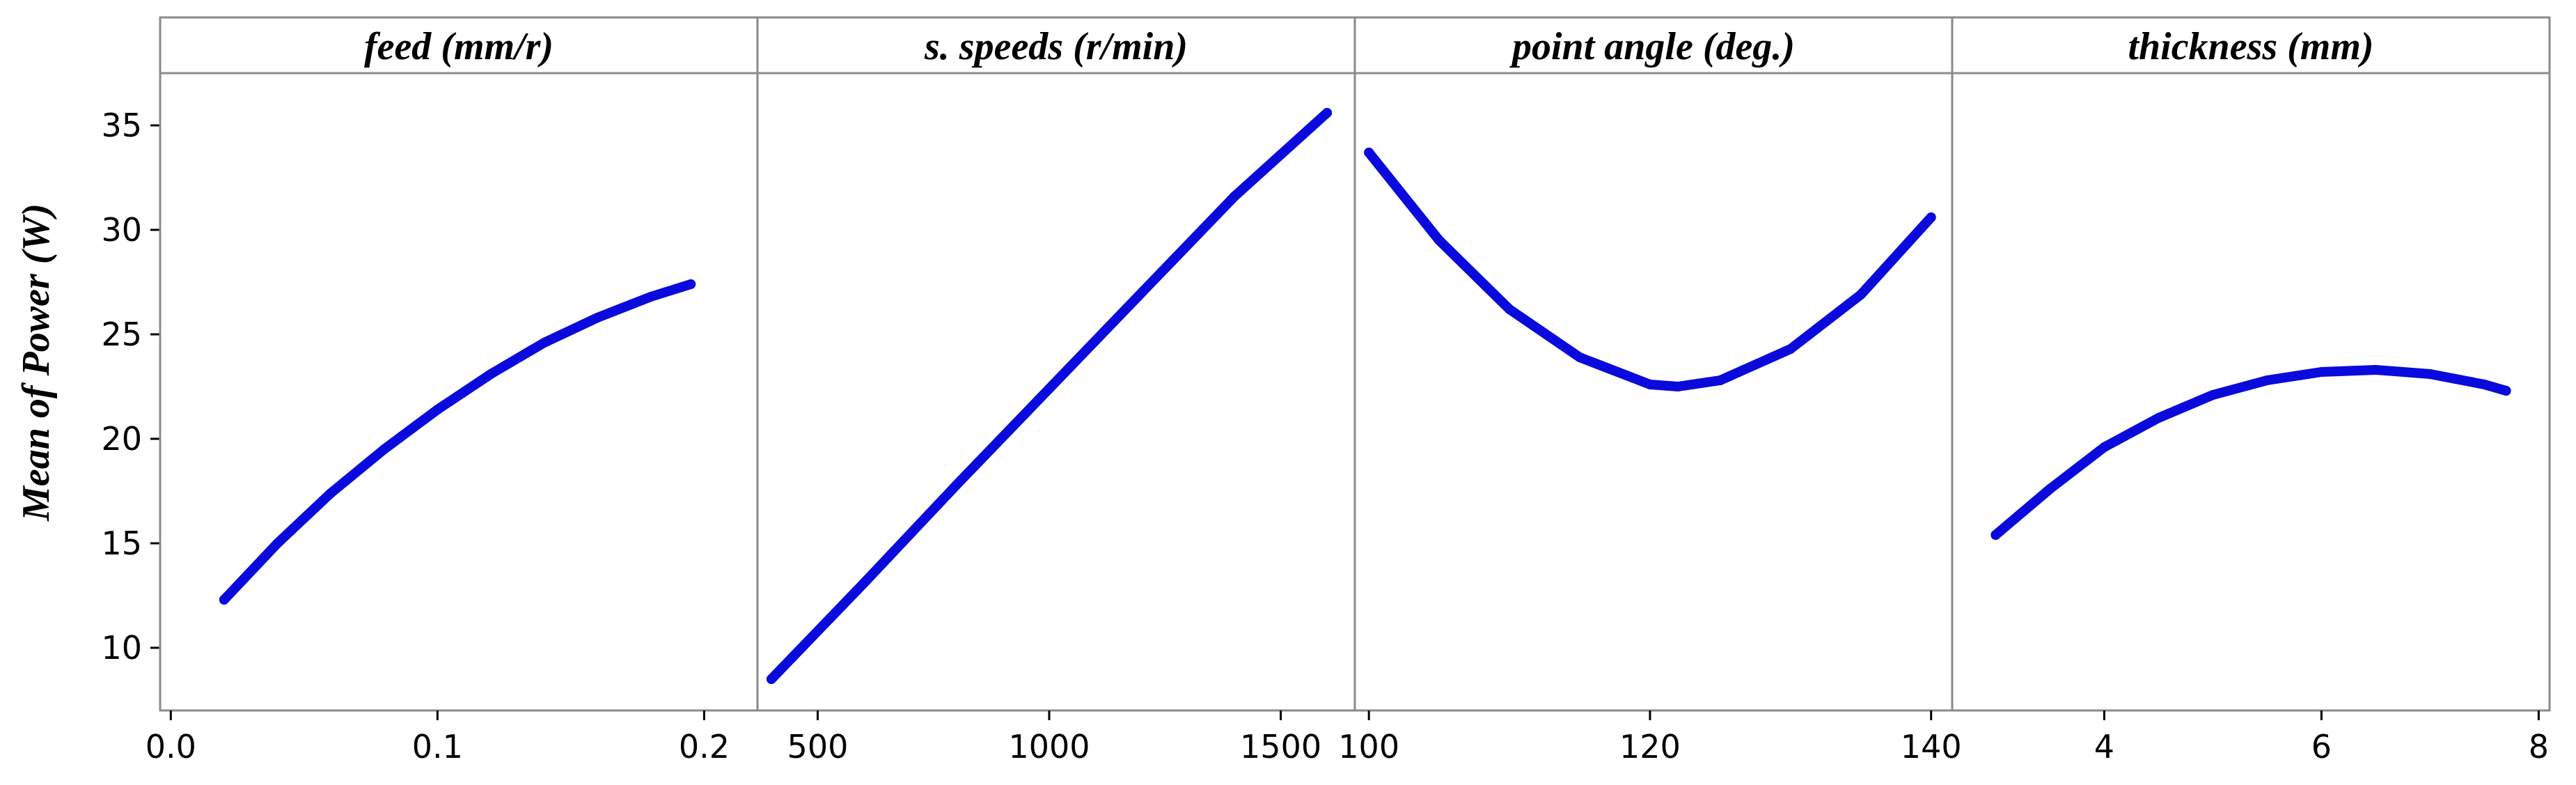 The height and width of the screenshot is (785, 2576). I want to click on x-tick-label: 1500, so click(1280, 746).